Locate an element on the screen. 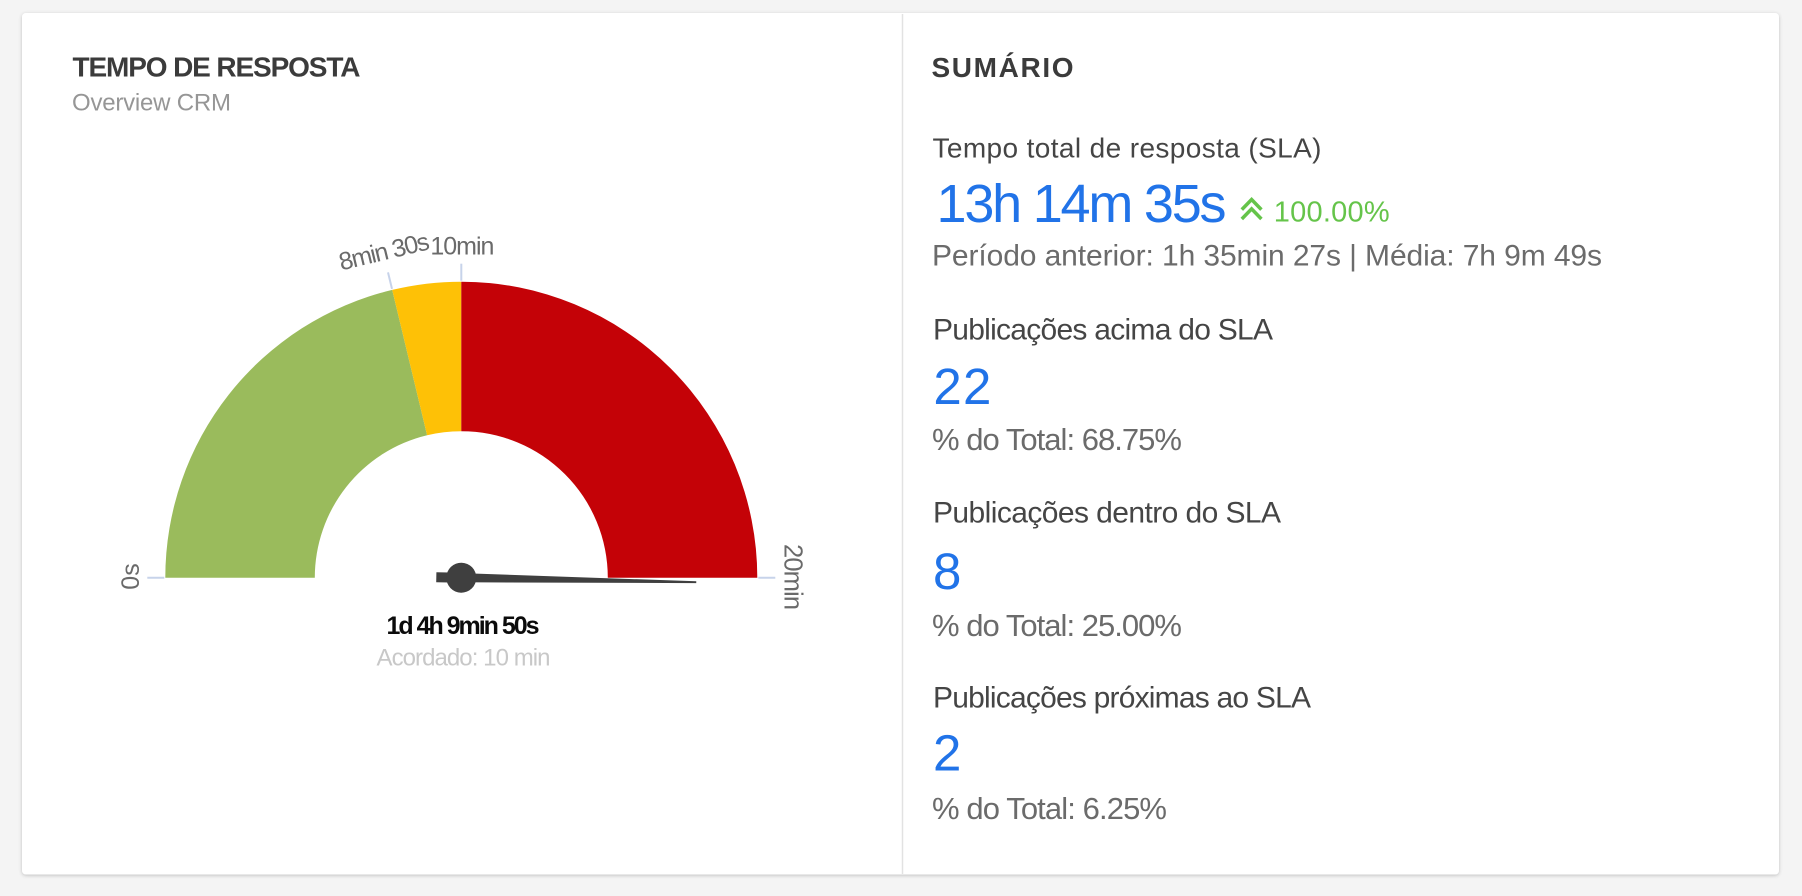 This screenshot has height=896, width=1802. svg-text: 0s is located at coordinates (131, 576).